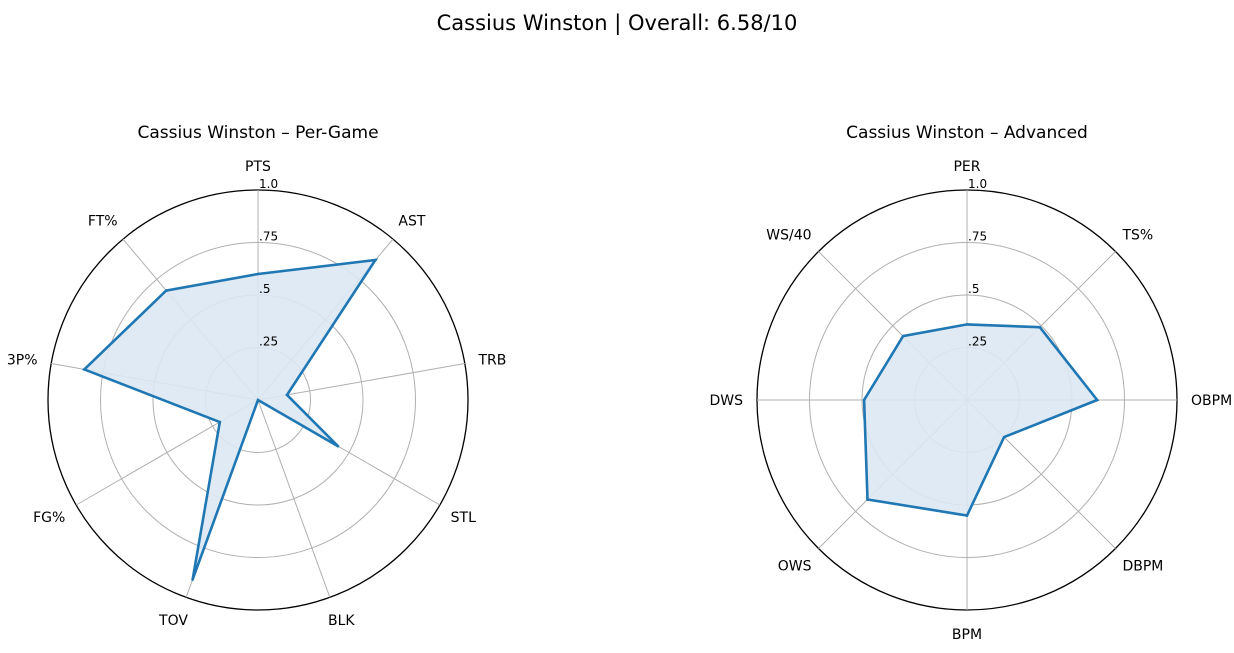  What do you see at coordinates (49, 518) in the screenshot?
I see `category-label-fg-: FG%` at bounding box center [49, 518].